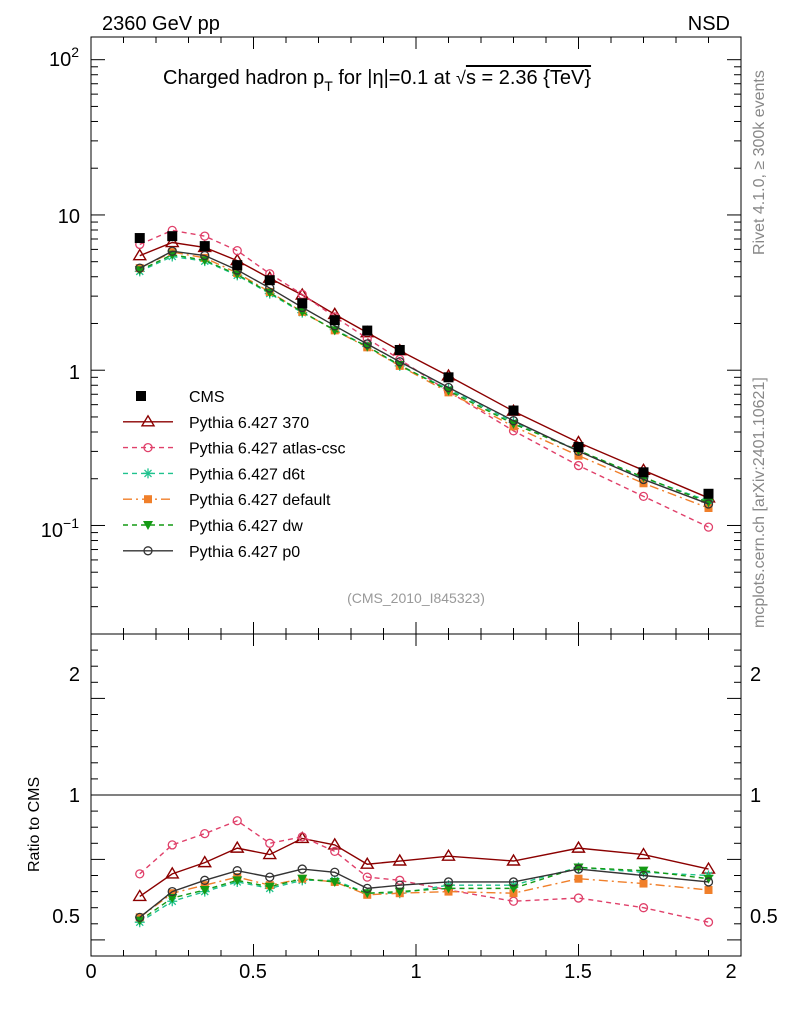  Describe the element at coordinates (66, 917) in the screenshot. I see `ratio-tick-0.5-left: 0.5` at that location.